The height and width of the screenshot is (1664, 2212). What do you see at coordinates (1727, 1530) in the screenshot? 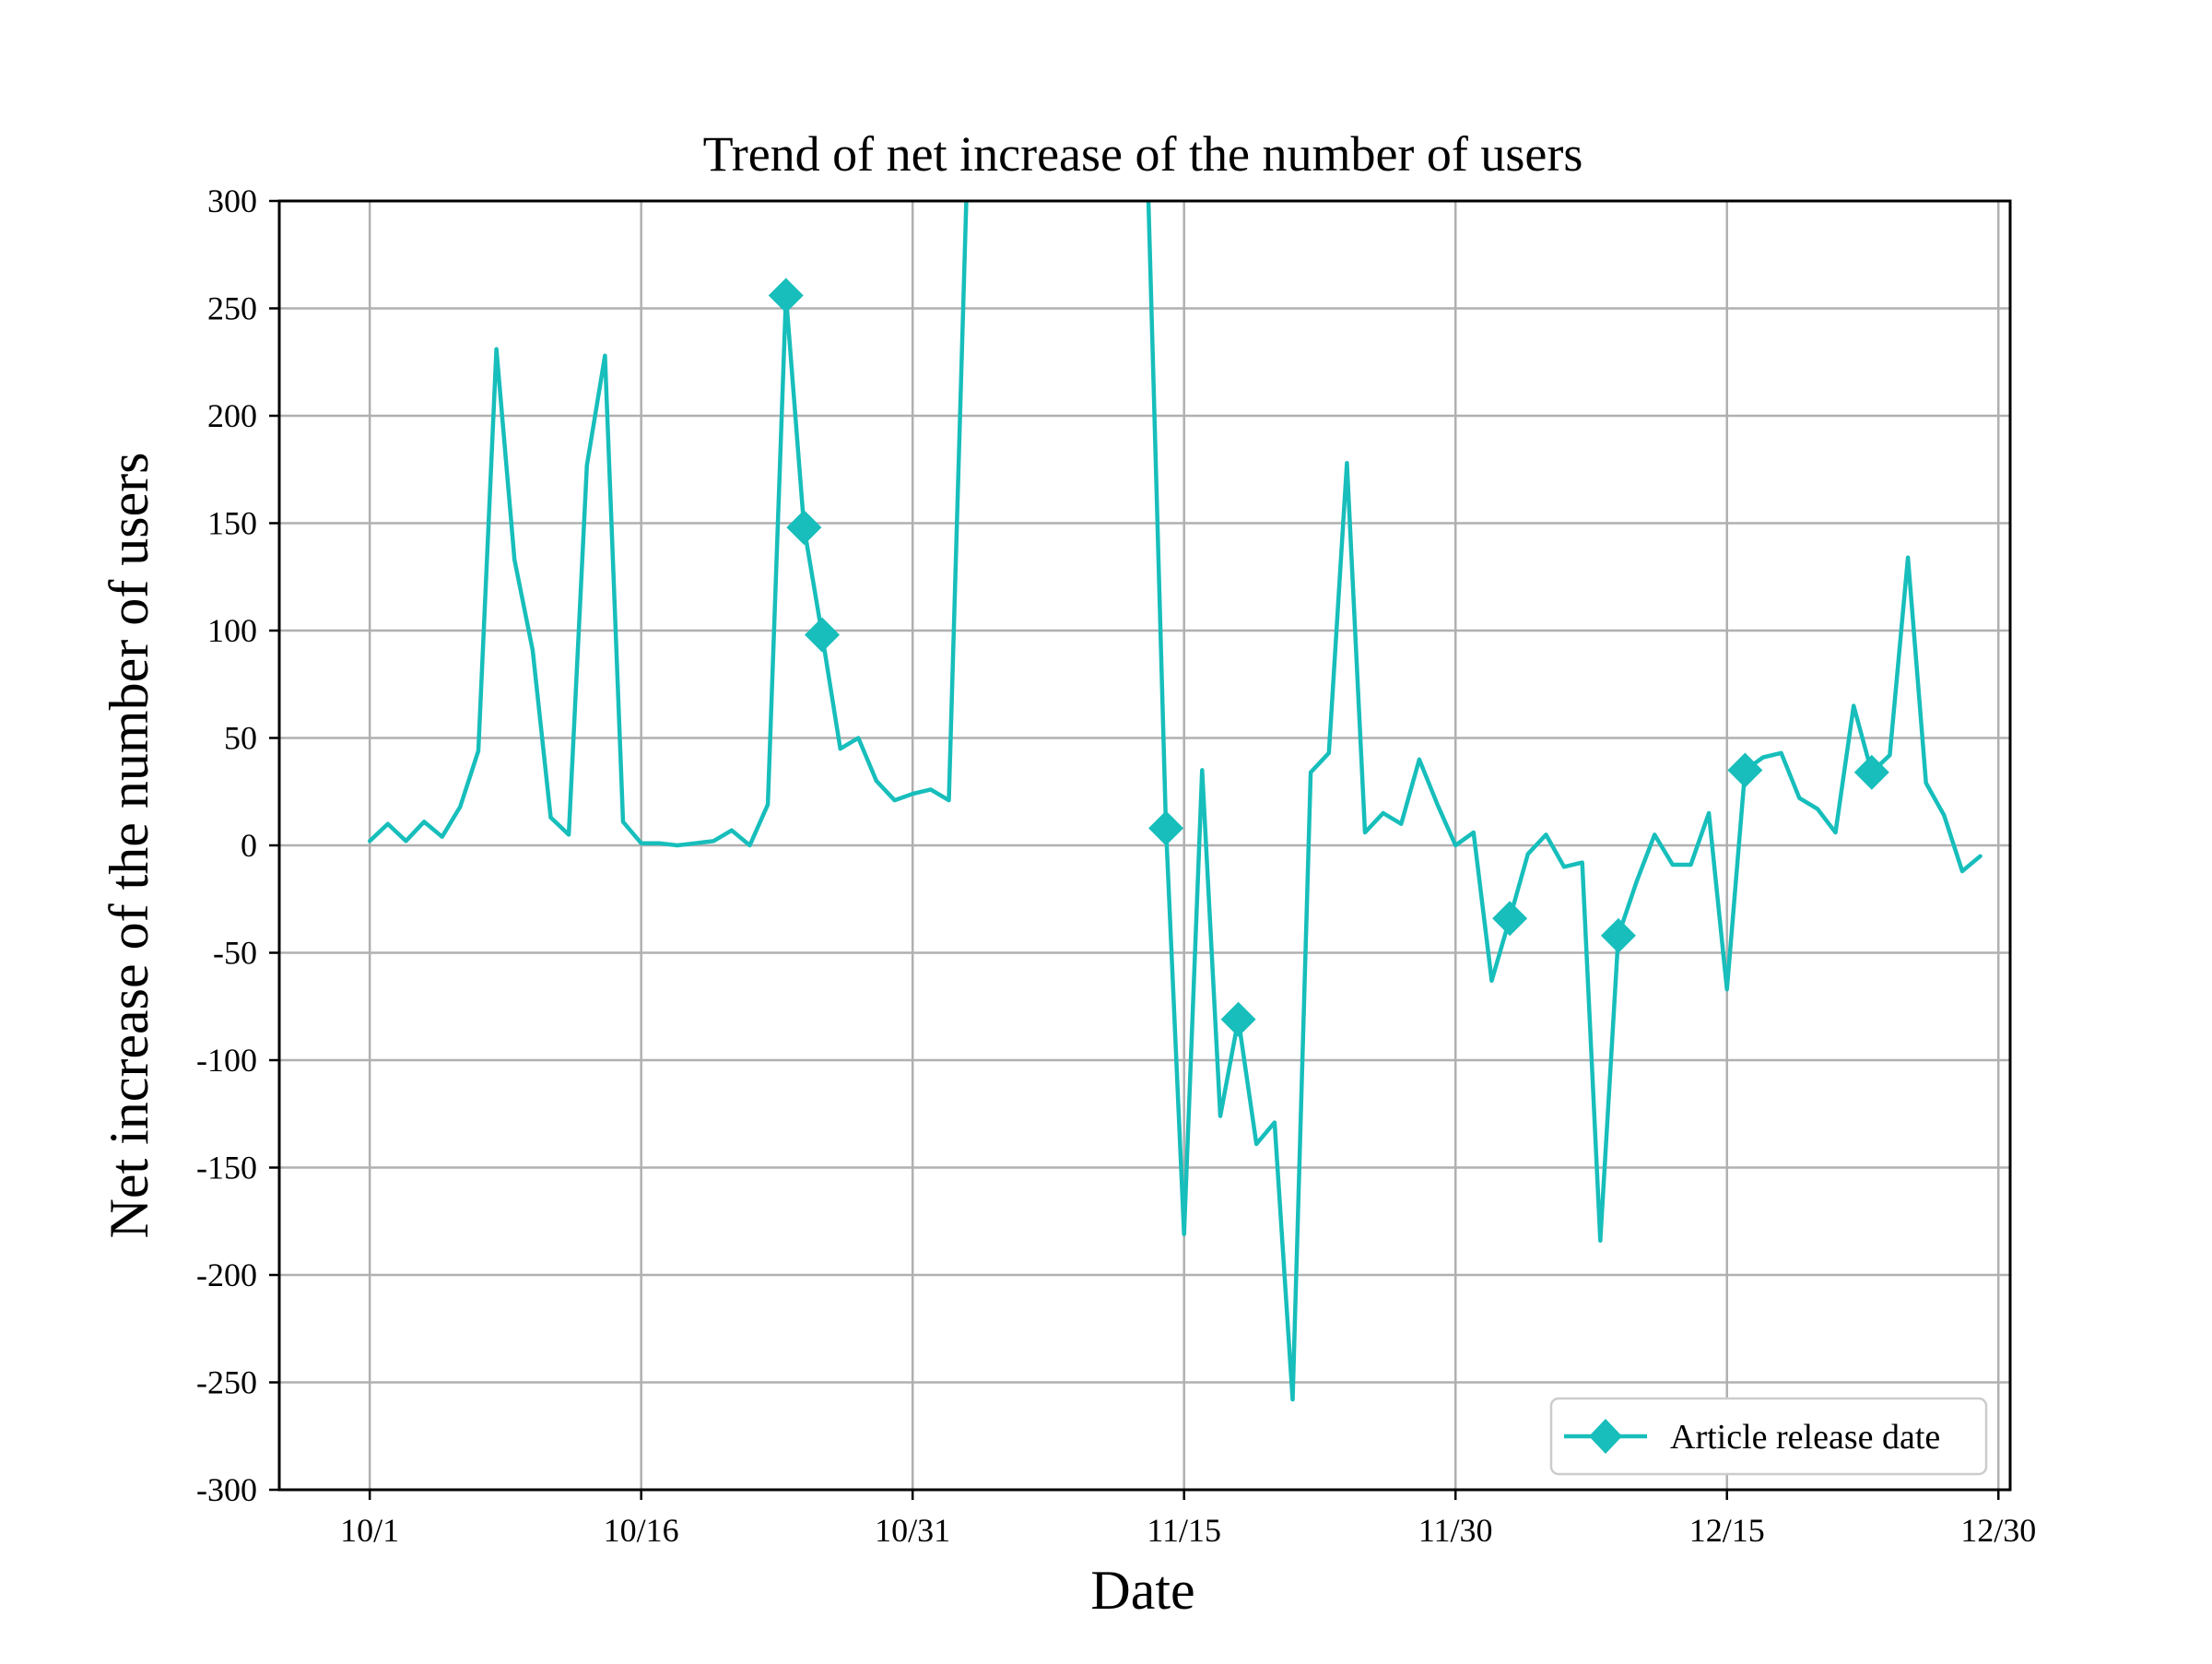
I see `x-tick-label: 12/15` at bounding box center [1727, 1530].